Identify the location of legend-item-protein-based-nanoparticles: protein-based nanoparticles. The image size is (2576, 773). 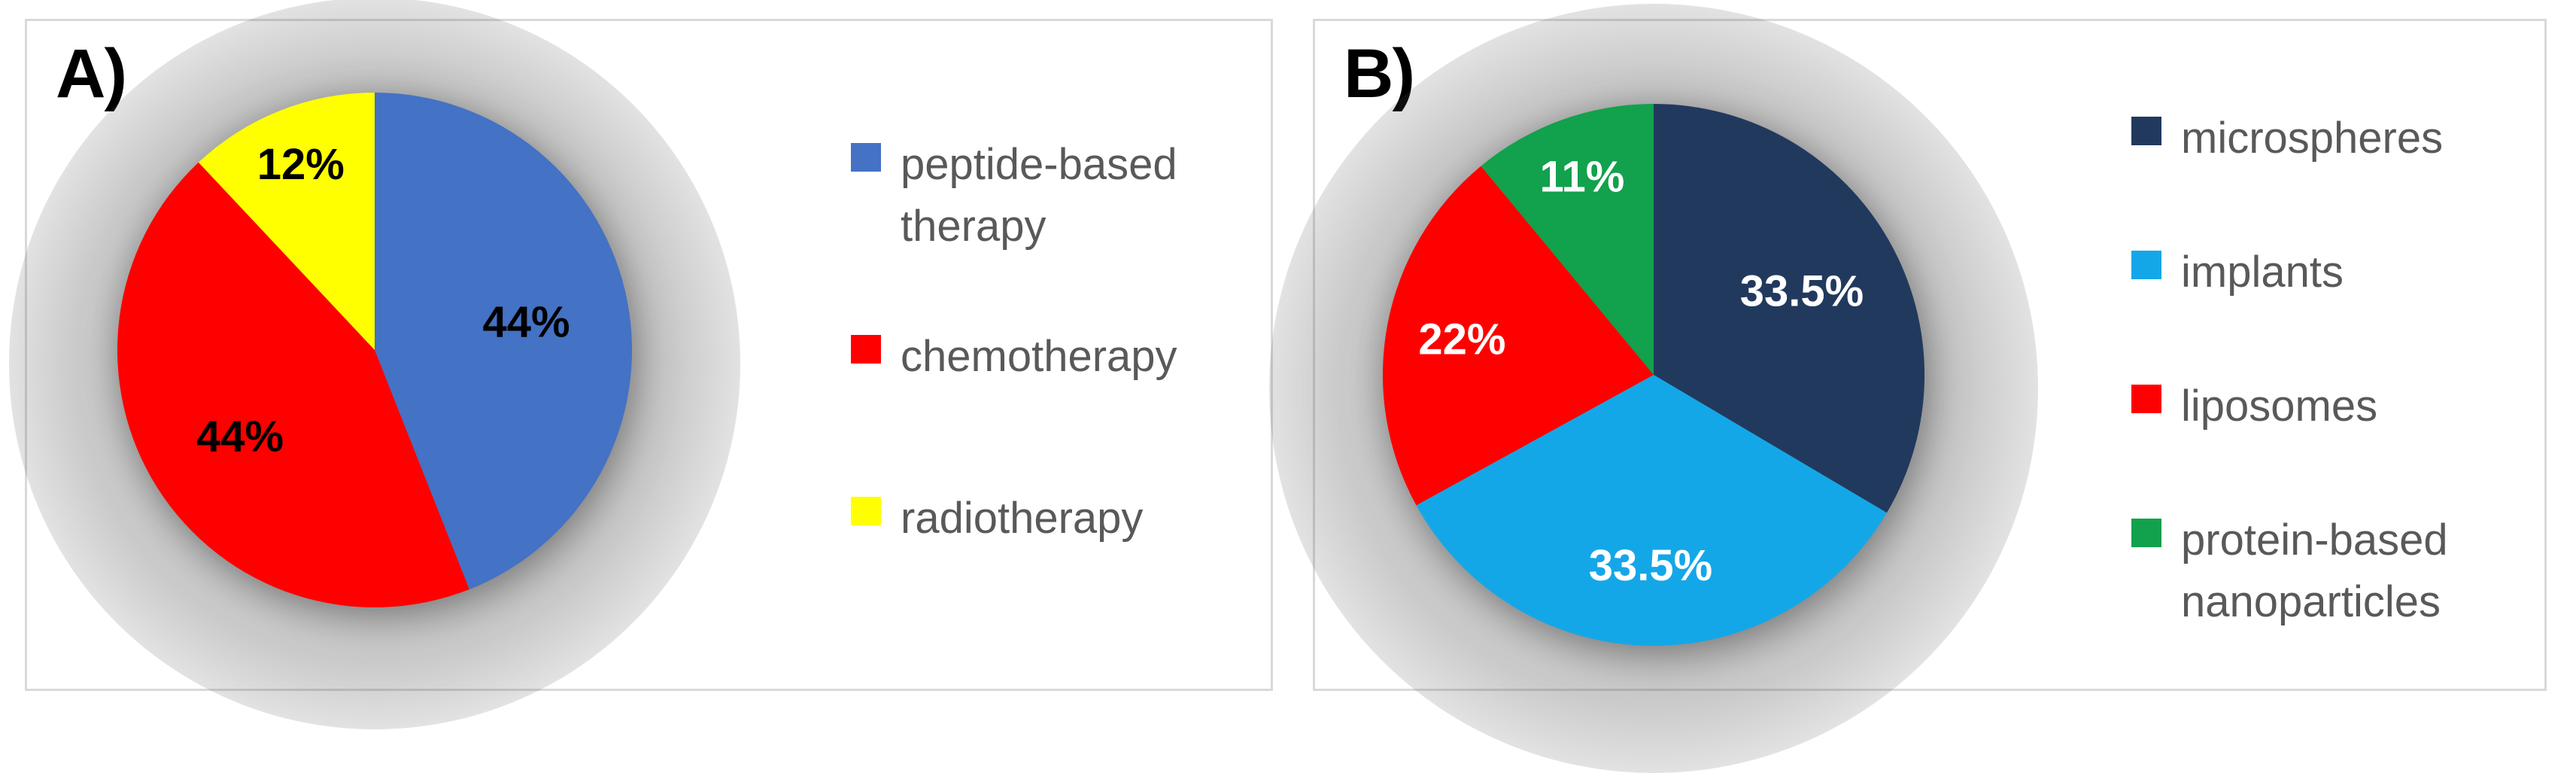
(2337, 572).